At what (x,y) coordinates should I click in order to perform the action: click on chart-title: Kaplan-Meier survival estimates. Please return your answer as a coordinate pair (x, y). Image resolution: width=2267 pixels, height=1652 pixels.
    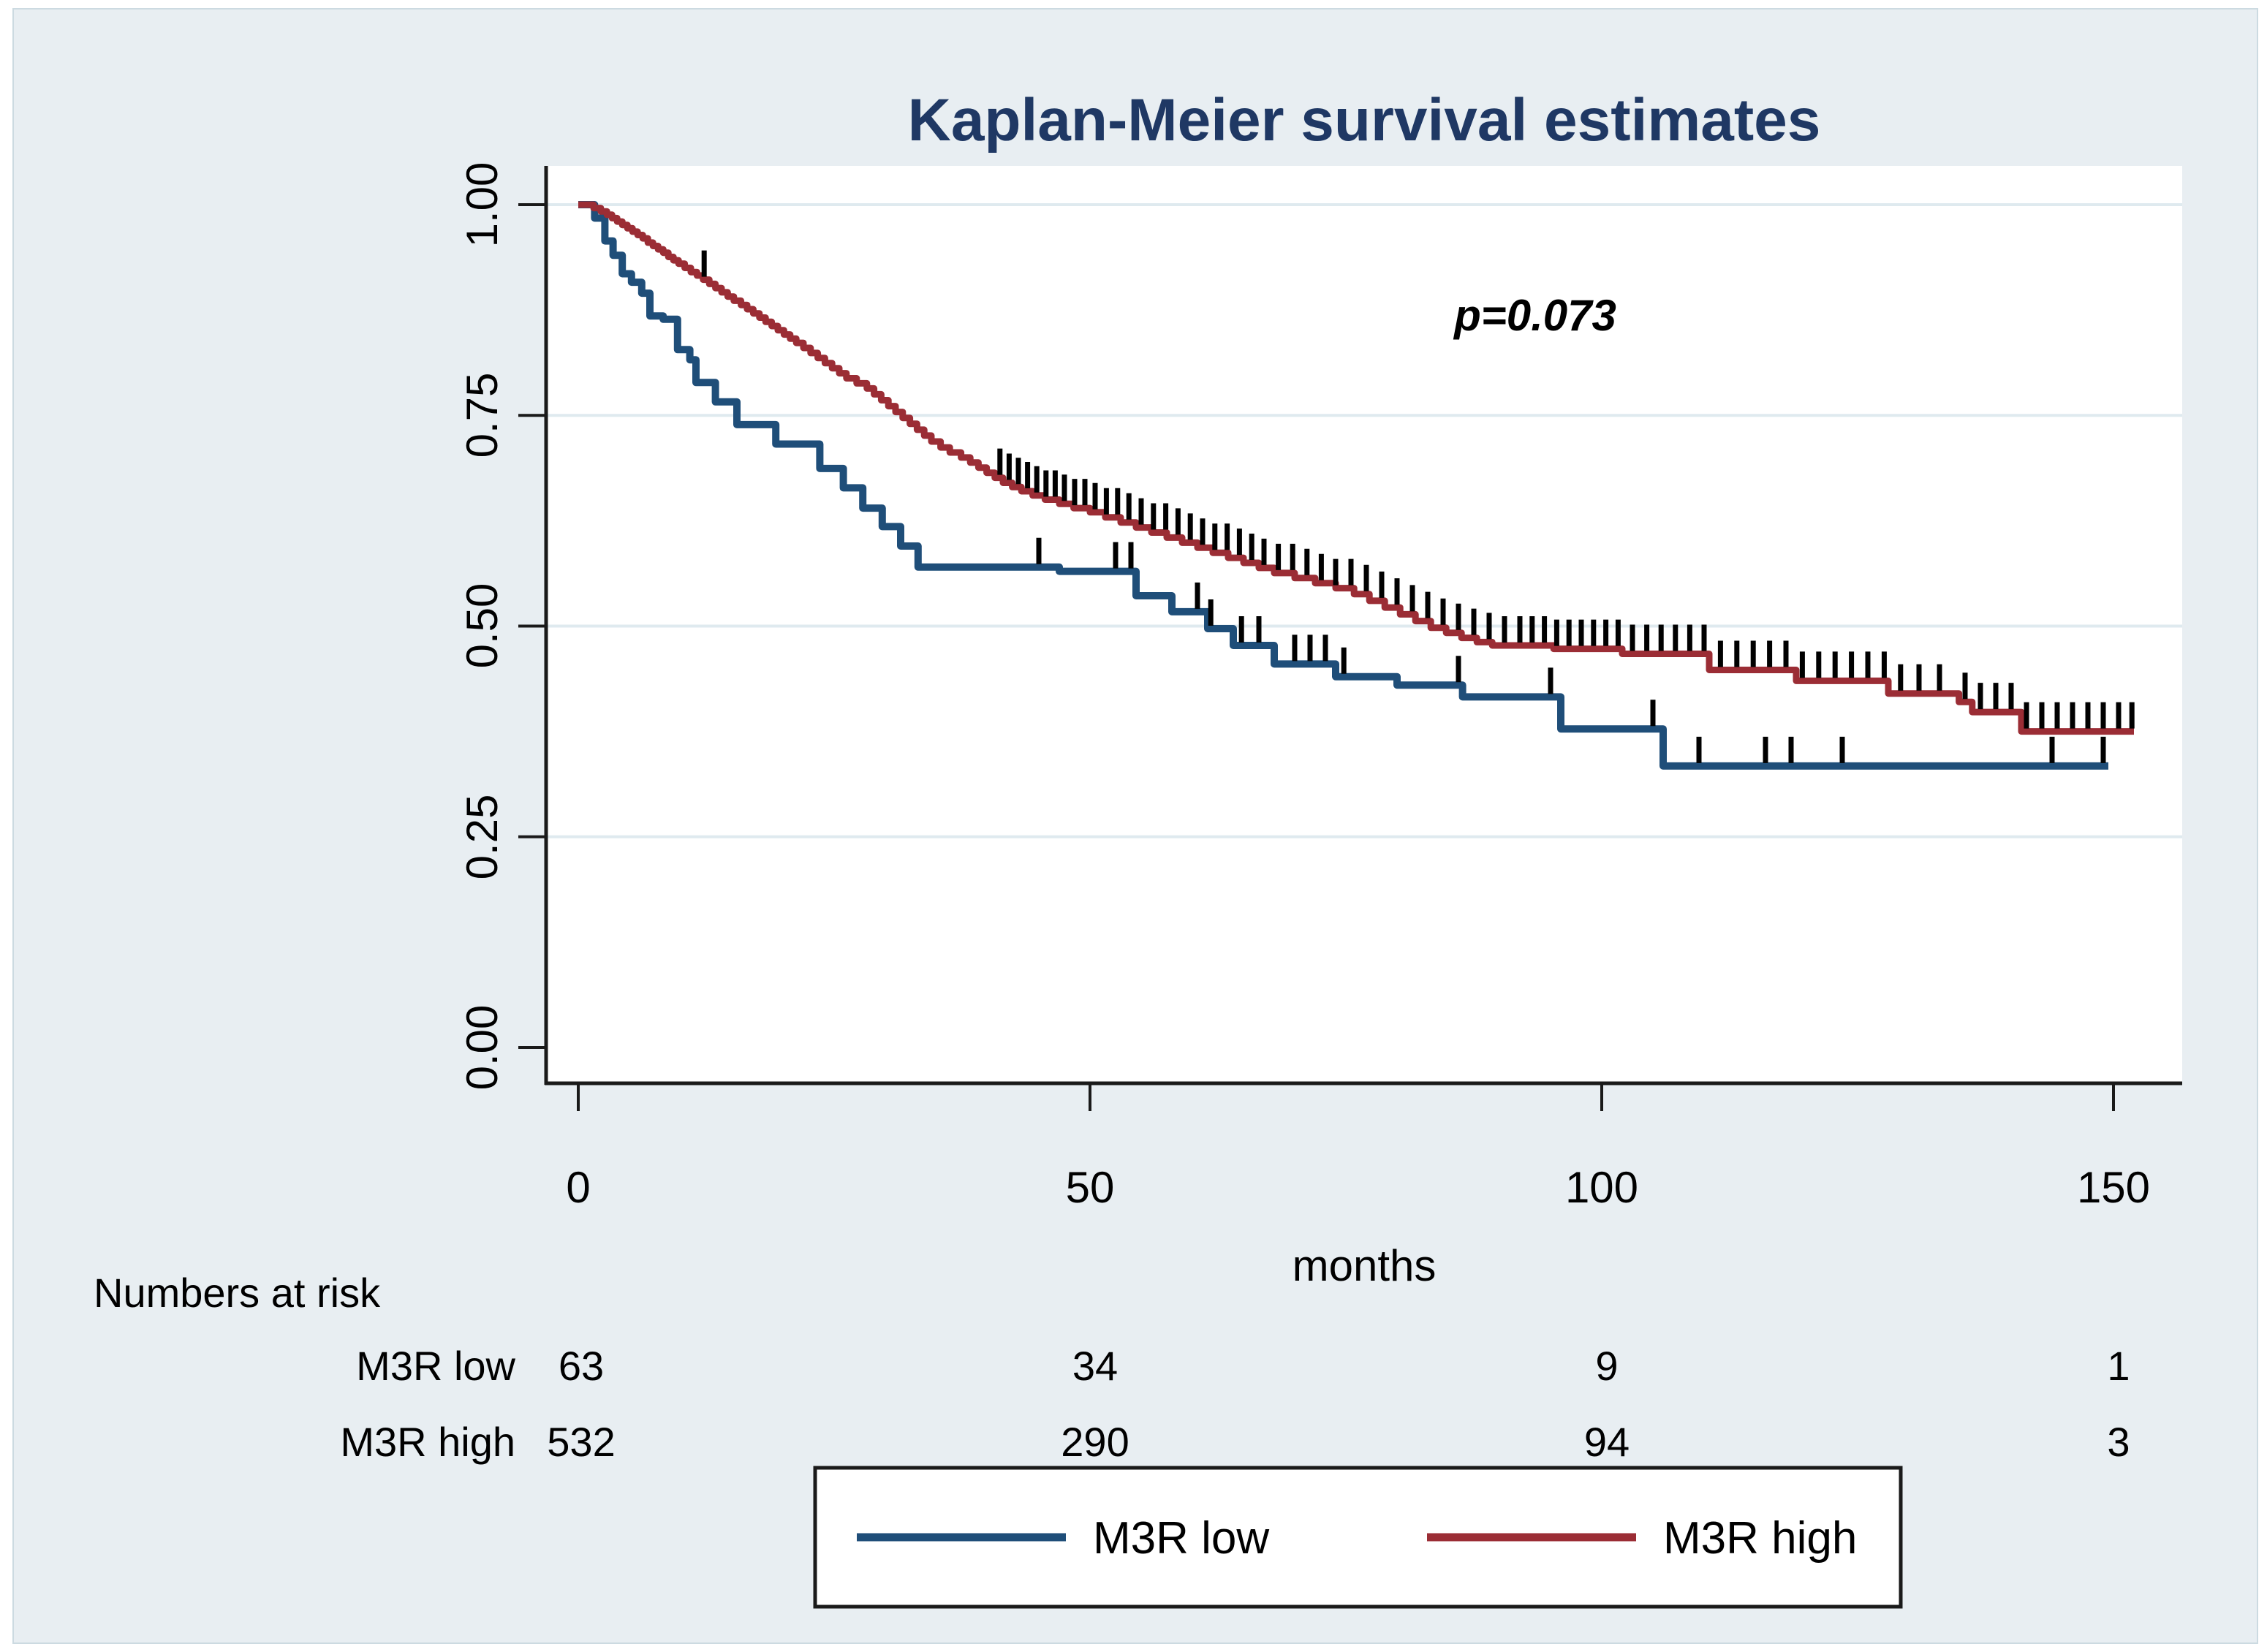
    Looking at the image, I should click on (1364, 121).